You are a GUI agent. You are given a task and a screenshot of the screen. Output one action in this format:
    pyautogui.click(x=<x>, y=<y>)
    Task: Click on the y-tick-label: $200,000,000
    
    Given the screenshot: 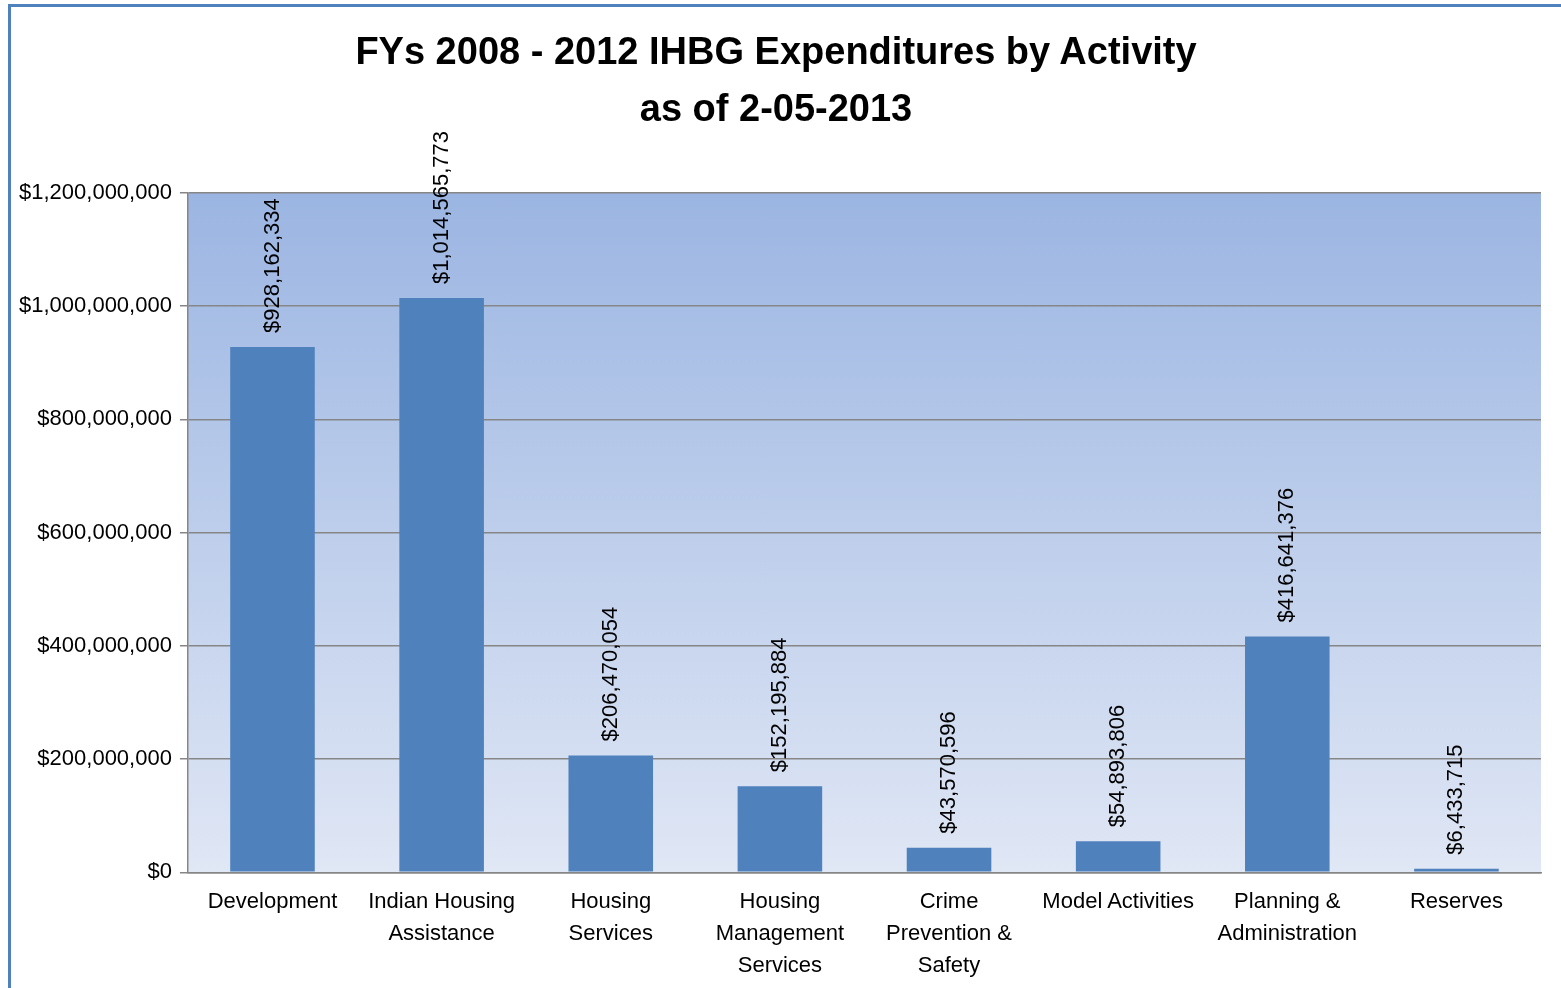 What is the action you would take?
    pyautogui.click(x=104, y=758)
    